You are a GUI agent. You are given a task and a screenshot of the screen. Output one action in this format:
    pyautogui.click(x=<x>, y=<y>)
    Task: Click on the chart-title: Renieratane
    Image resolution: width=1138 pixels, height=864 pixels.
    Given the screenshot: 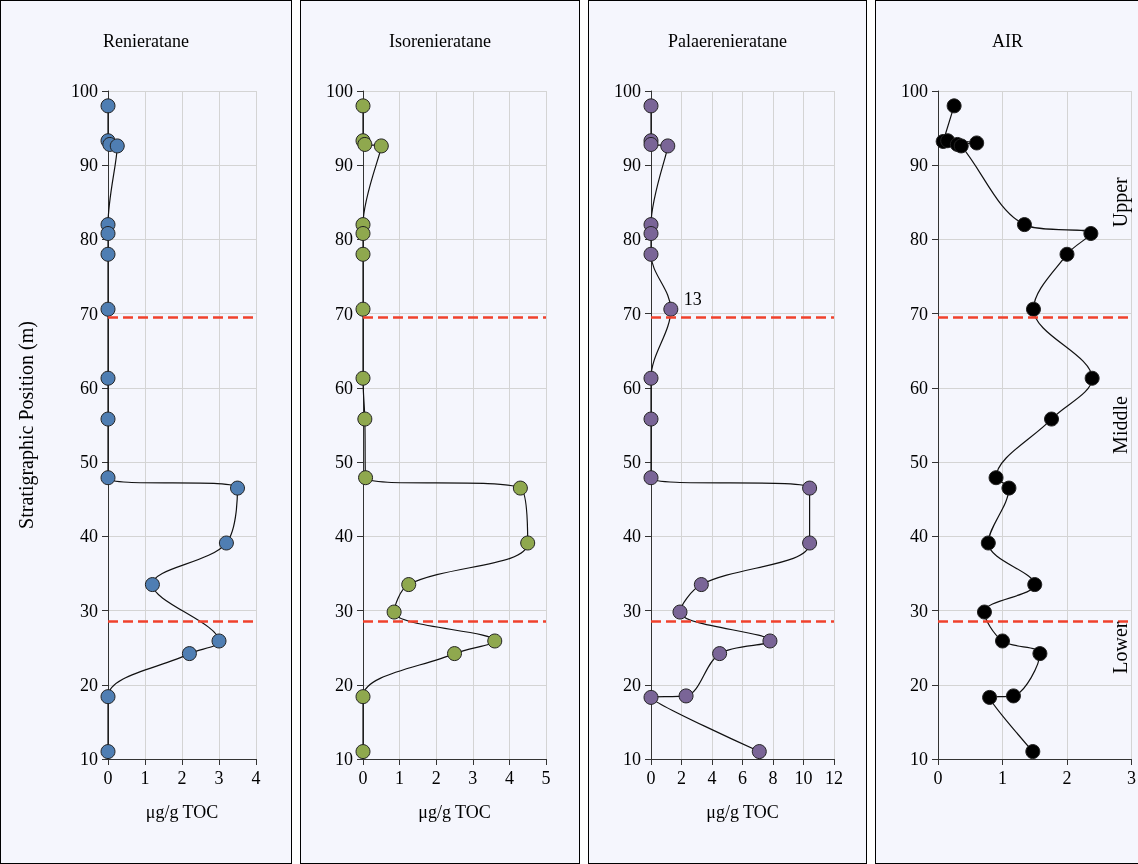 What is the action you would take?
    pyautogui.click(x=146, y=41)
    